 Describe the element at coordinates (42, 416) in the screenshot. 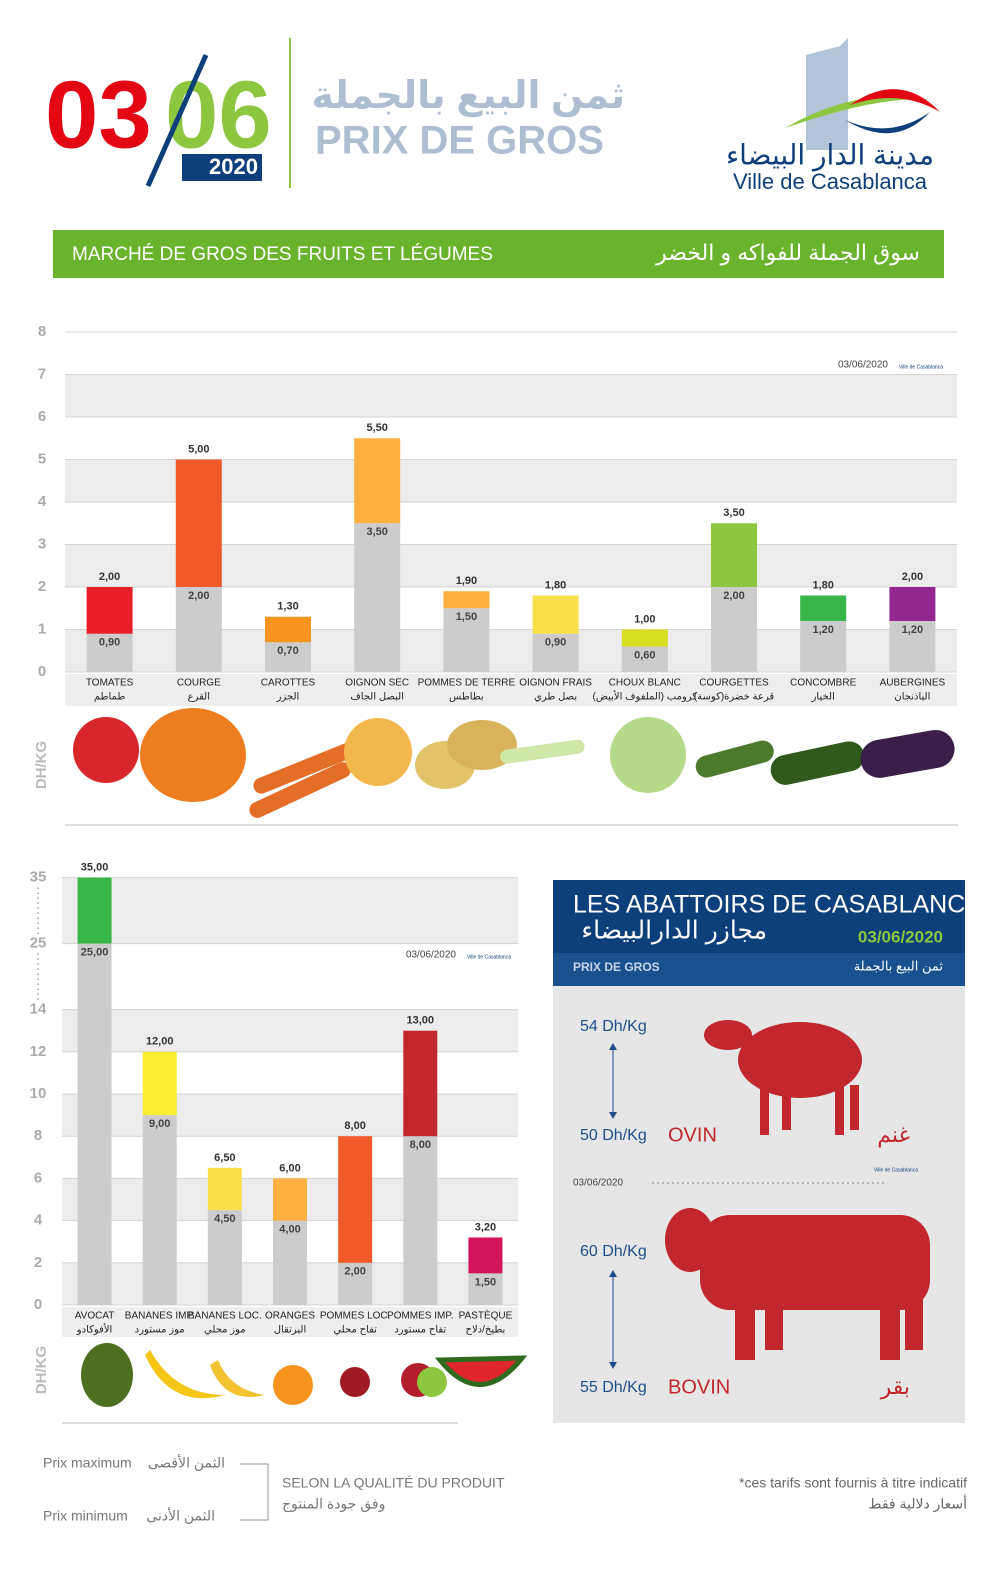

I see `y-tick-label: 6` at that location.